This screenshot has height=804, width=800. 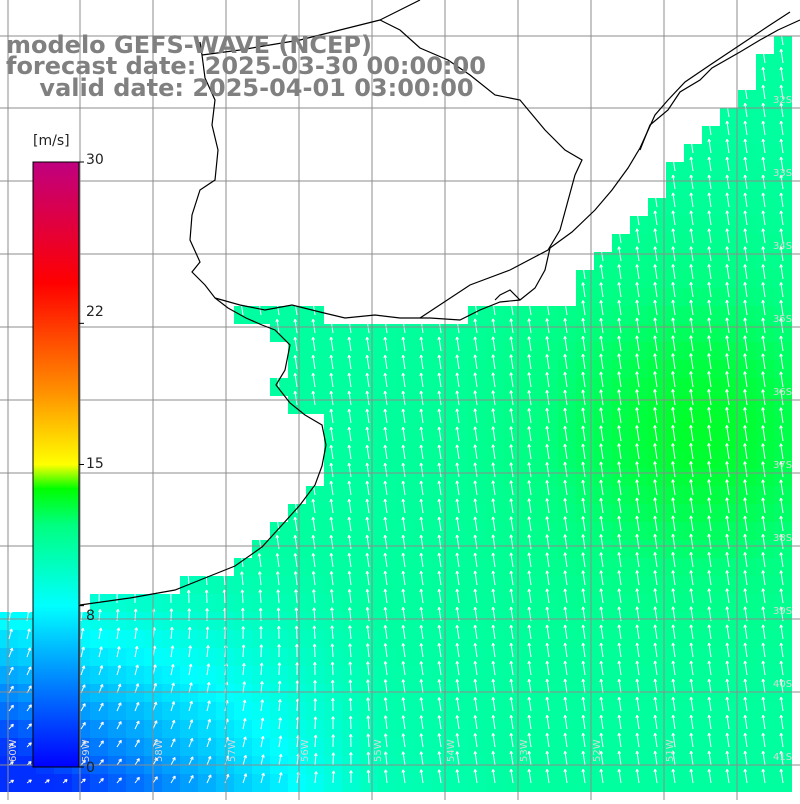 I want to click on lon-label: 55W, so click(x=378, y=750).